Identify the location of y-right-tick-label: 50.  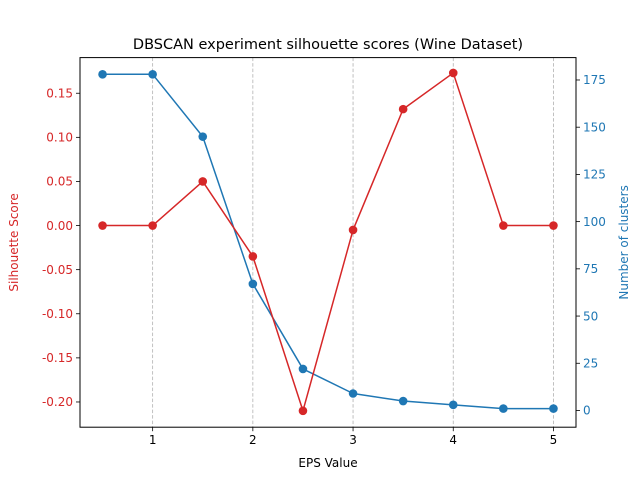
(590, 316).